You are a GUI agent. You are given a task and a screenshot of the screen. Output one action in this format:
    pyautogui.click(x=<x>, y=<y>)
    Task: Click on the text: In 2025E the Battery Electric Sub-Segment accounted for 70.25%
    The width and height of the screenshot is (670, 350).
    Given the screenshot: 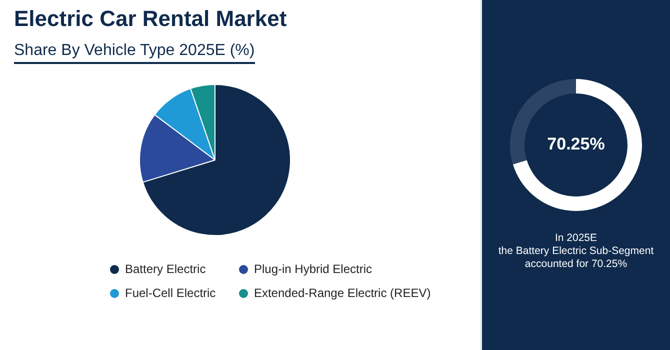 What is the action you would take?
    pyautogui.click(x=576, y=251)
    